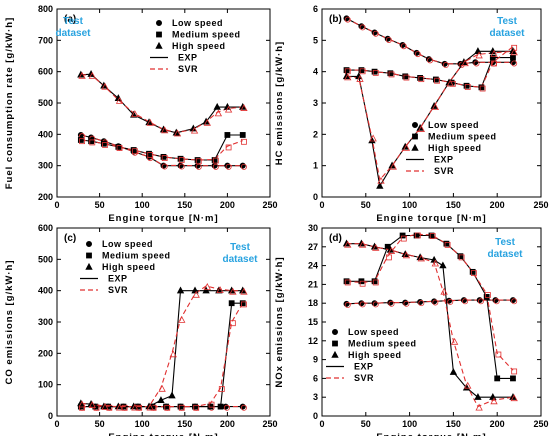 The image size is (550, 436). I want to click on svr-line, so click(430, 67).